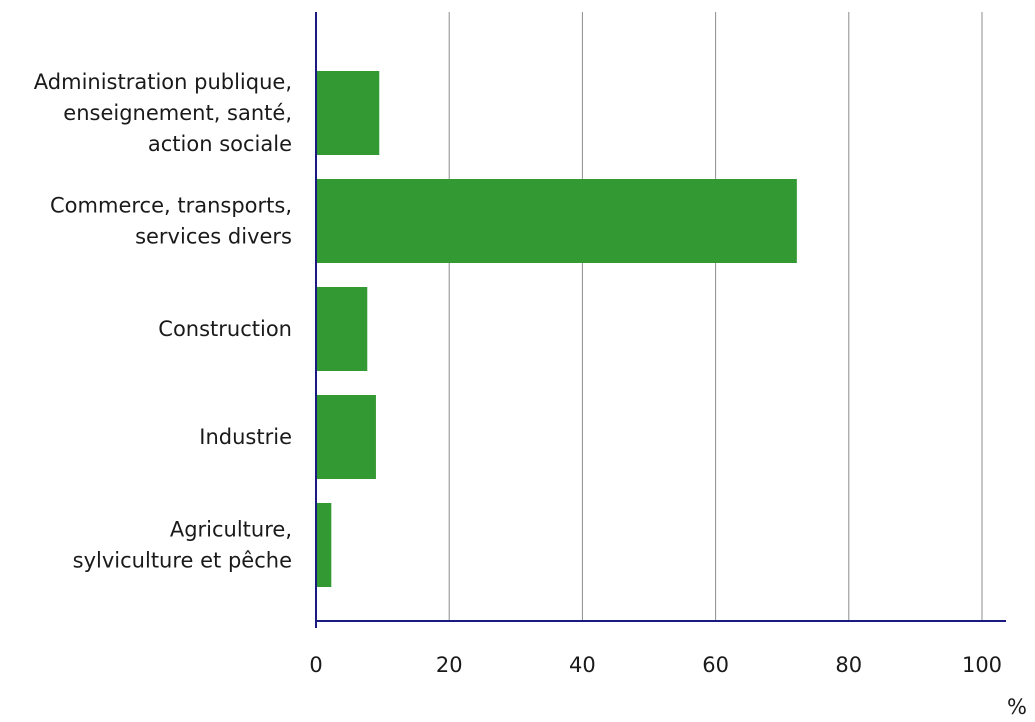  I want to click on category-label-line: services divers, so click(213, 237).